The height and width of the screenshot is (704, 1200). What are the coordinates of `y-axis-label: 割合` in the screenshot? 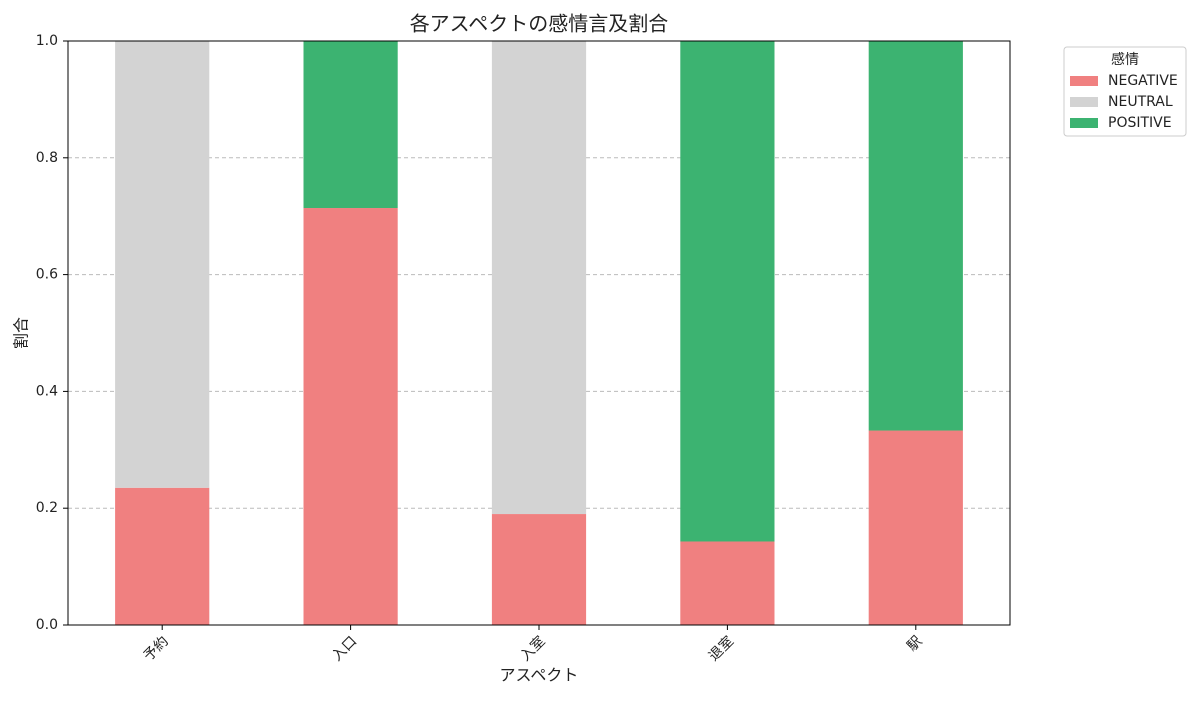 It's located at (21, 333).